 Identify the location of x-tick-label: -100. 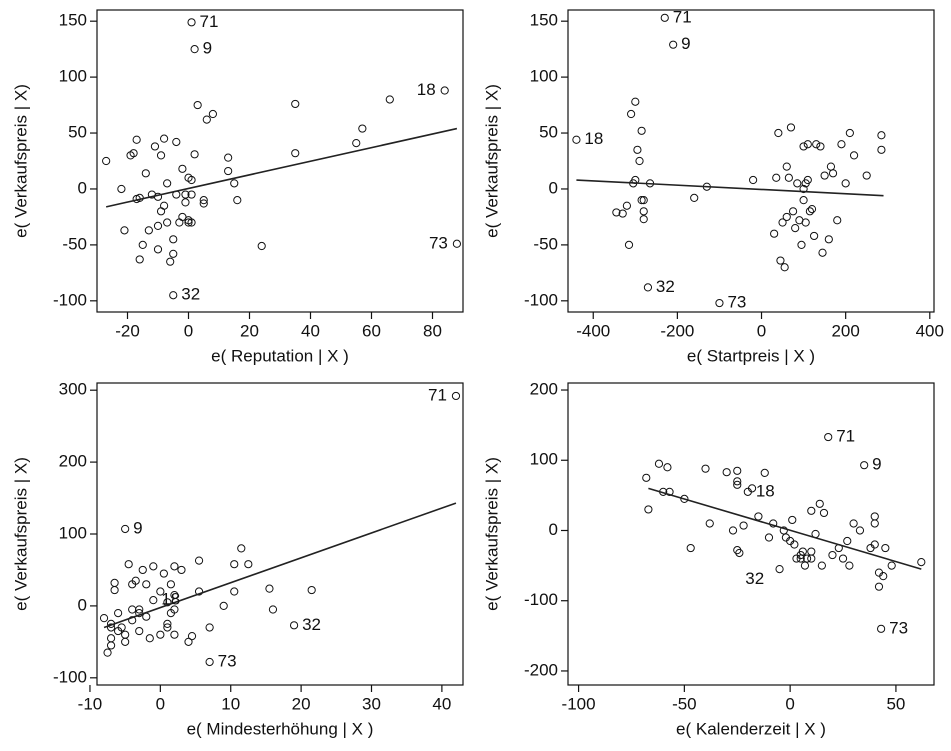
(579, 703).